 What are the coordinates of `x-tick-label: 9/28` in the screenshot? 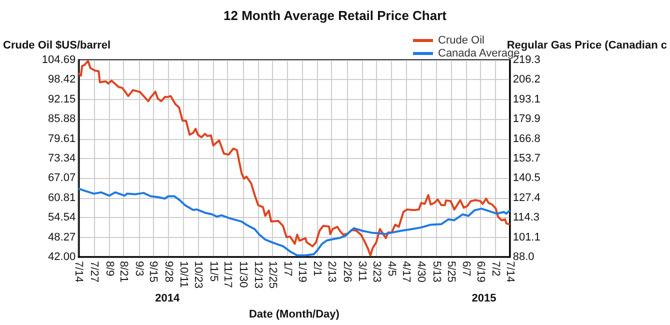 It's located at (168, 271).